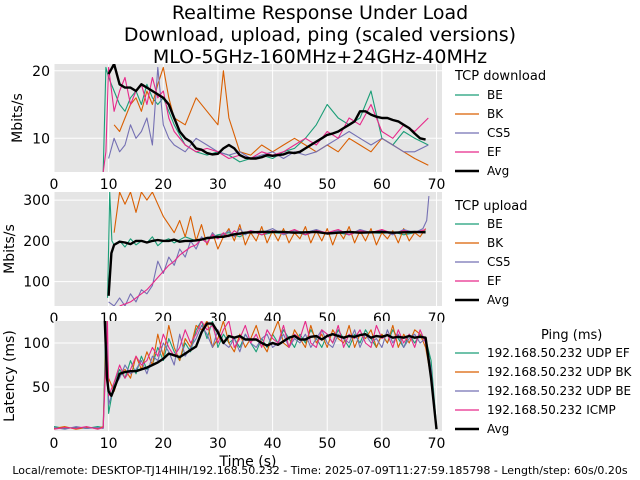 The image size is (640, 480). What do you see at coordinates (10, 376) in the screenshot?
I see `y-axis-label: Latency (ms)` at bounding box center [10, 376].